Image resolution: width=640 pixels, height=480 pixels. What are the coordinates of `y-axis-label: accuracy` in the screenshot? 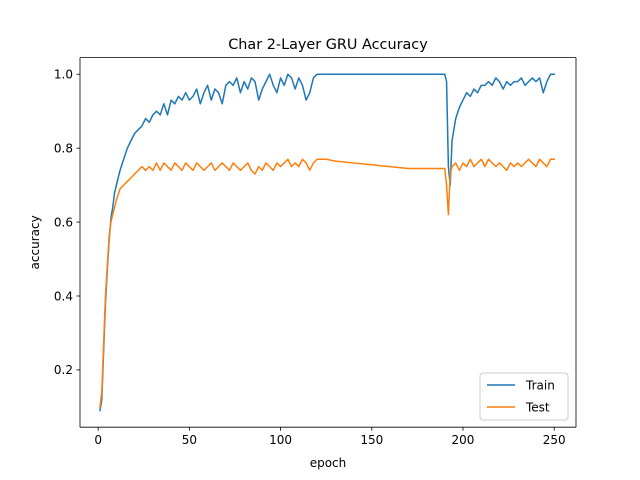 It's located at (35, 242).